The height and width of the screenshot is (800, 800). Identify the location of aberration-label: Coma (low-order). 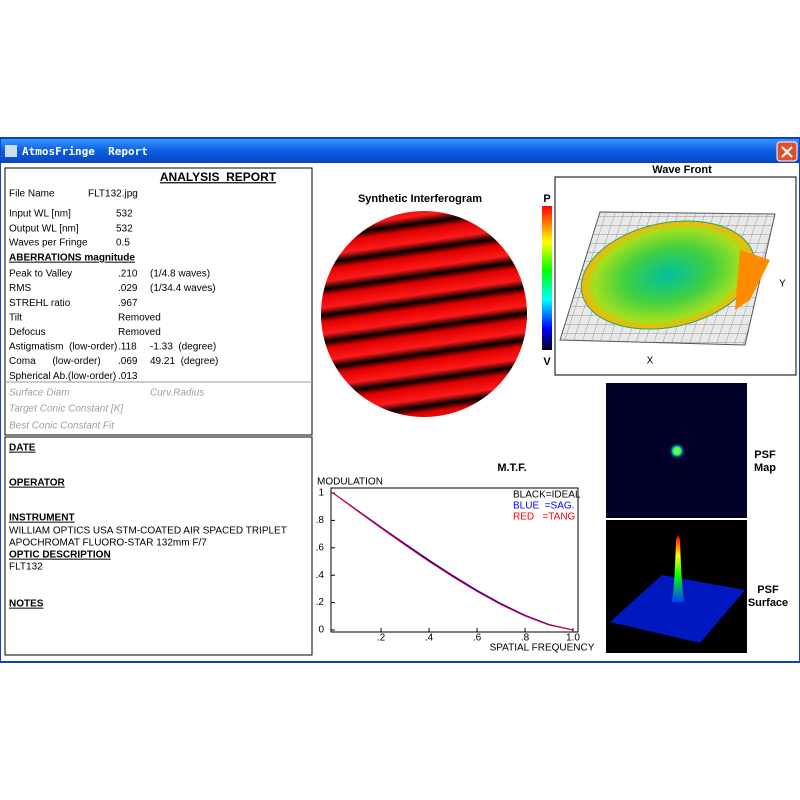
(55, 361).